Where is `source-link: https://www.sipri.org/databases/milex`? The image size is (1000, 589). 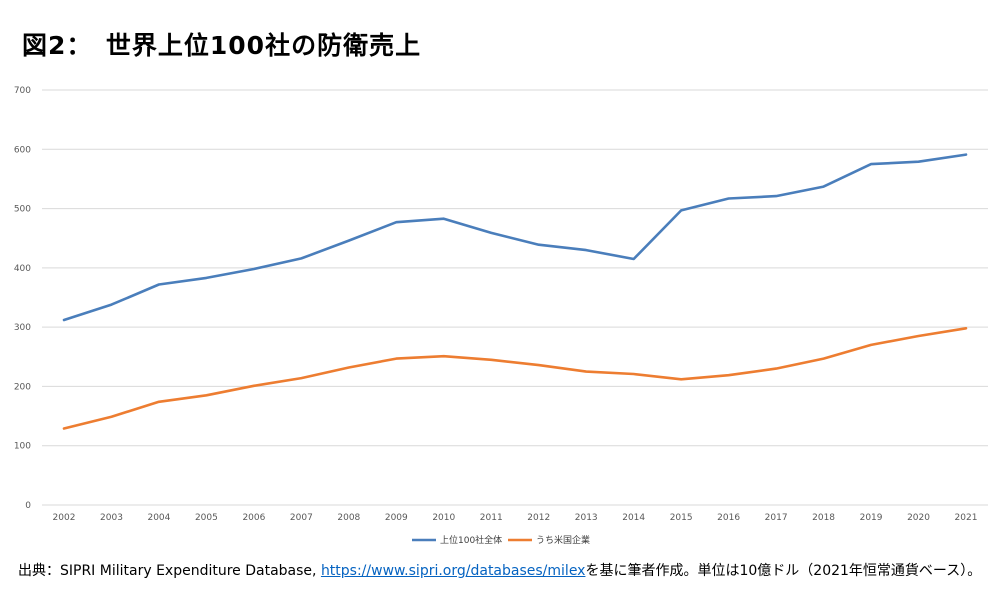
source-link: https://www.sipri.org/databases/milex is located at coordinates (453, 571).